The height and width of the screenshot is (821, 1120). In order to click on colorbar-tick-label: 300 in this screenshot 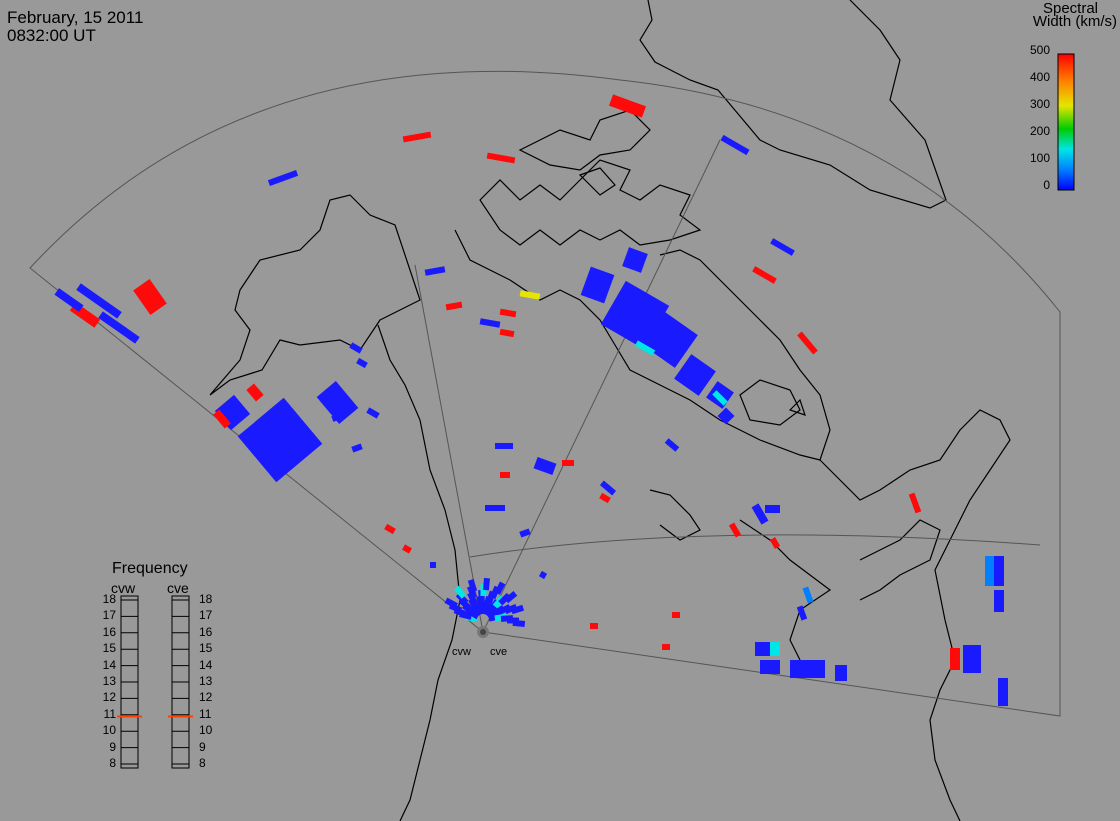, I will do `click(1039, 104)`.